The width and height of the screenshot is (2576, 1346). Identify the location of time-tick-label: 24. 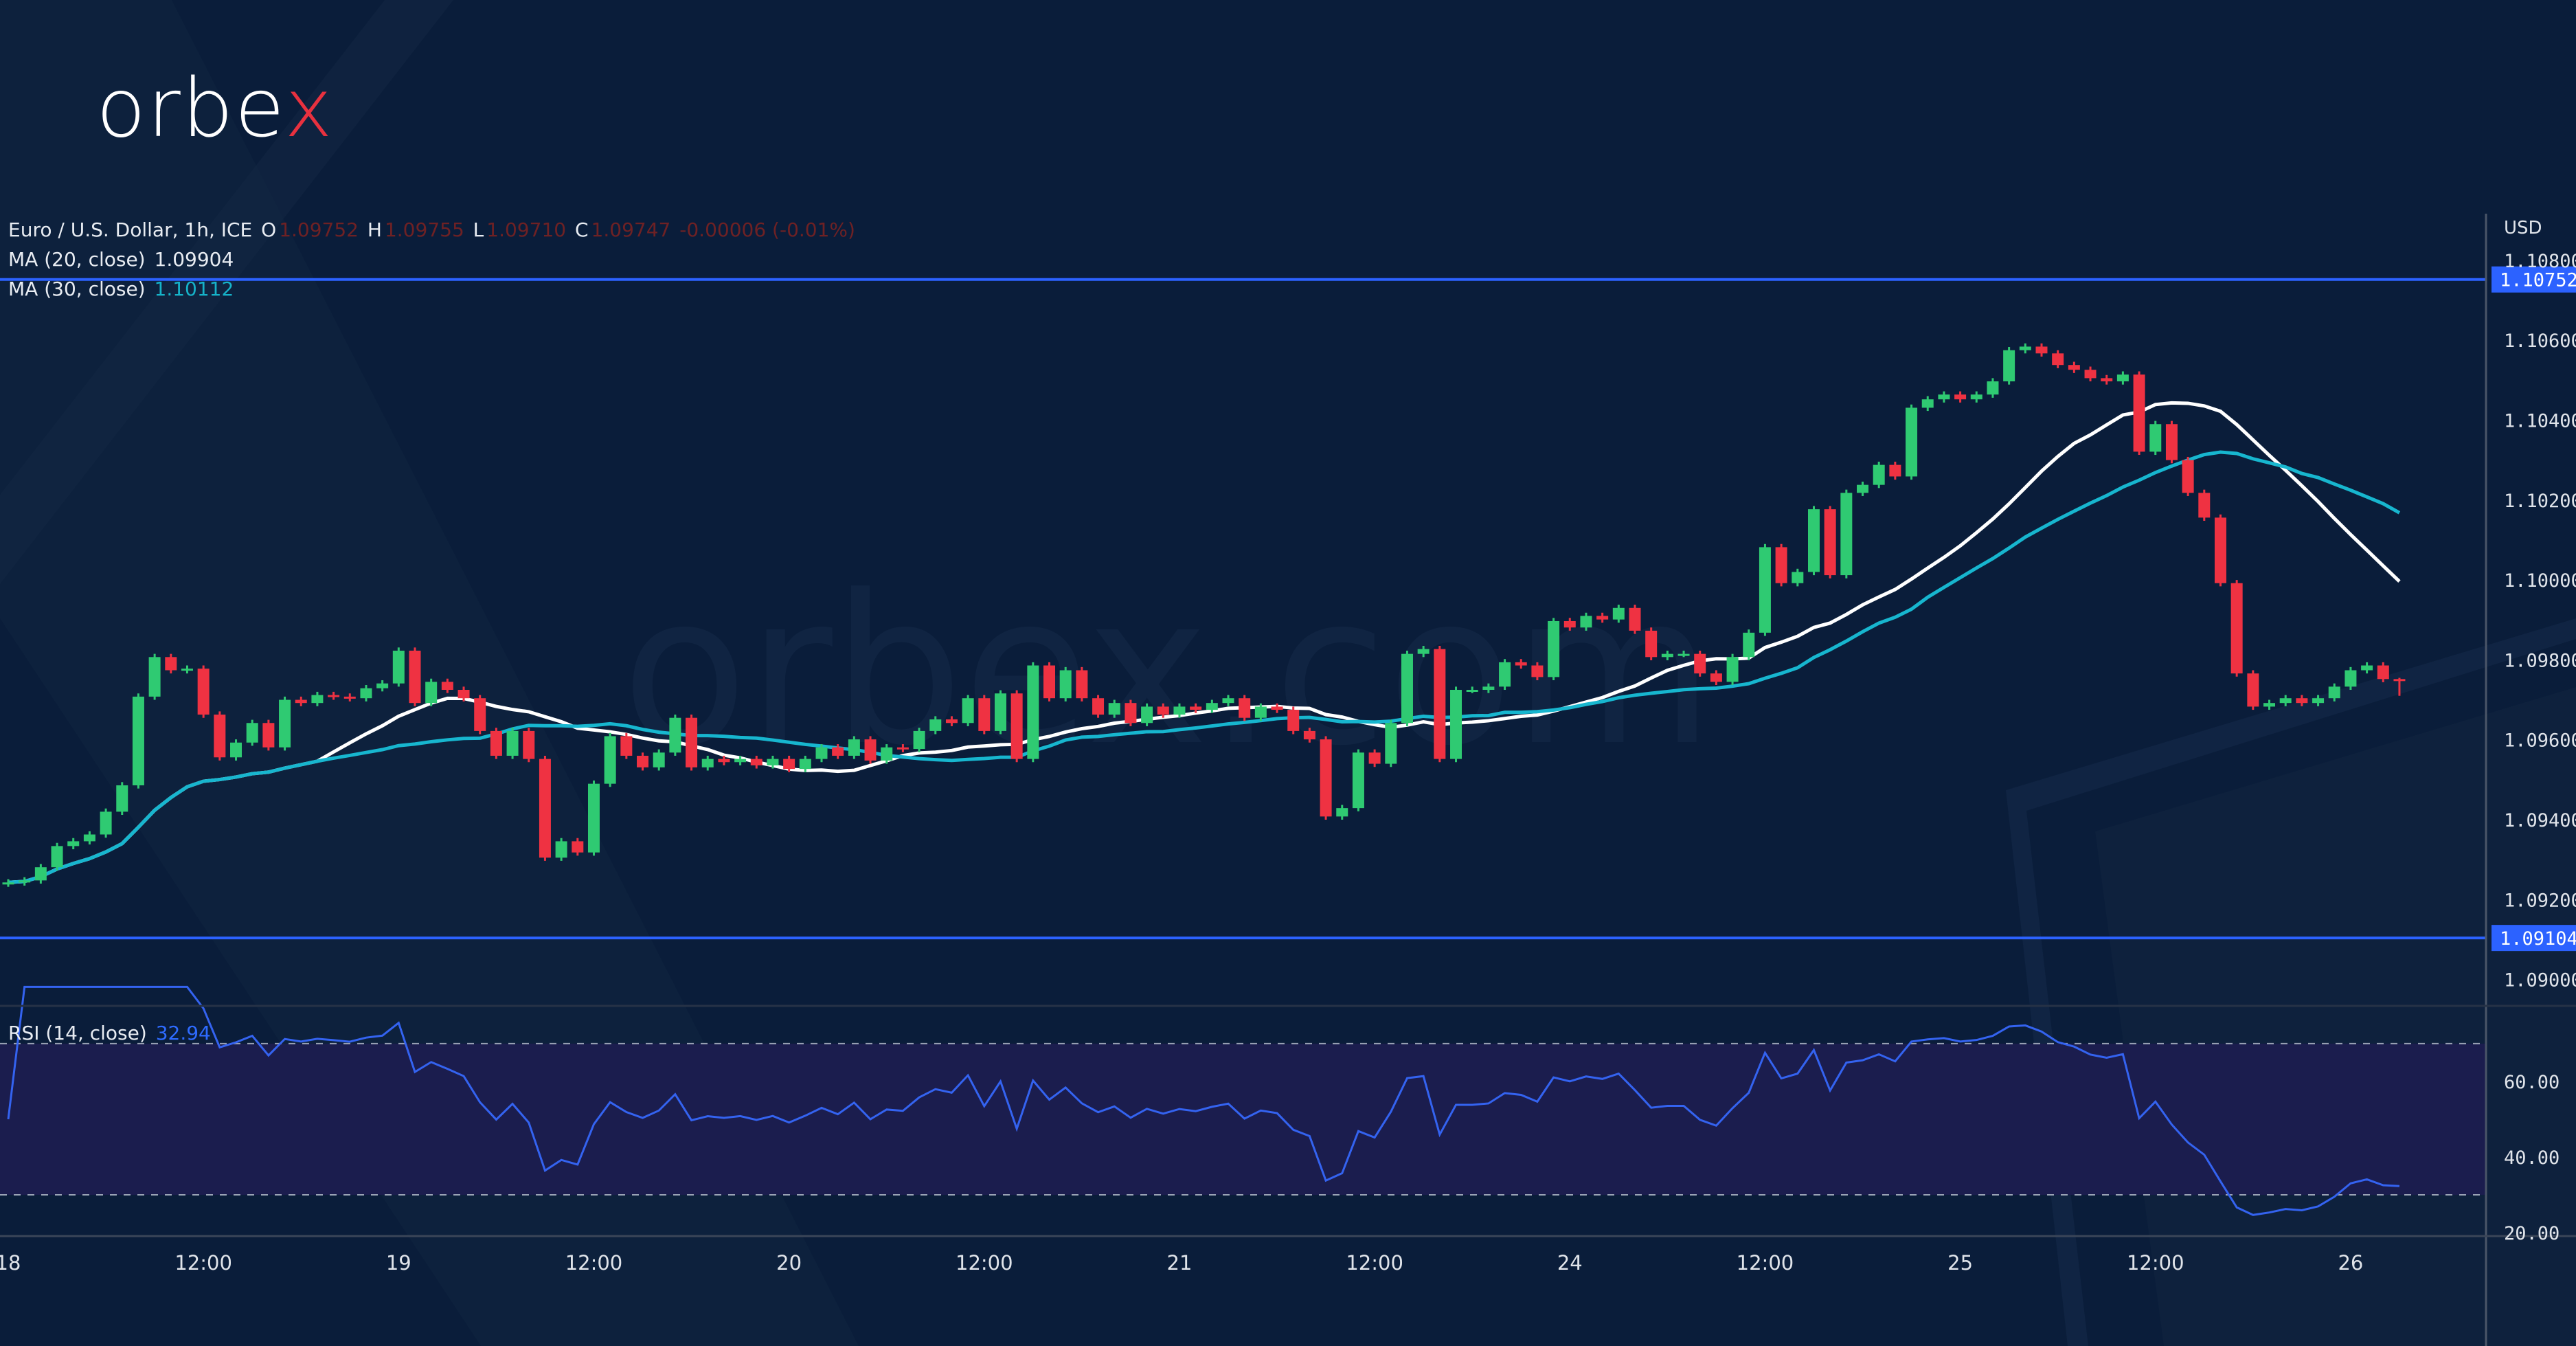
(1570, 1263).